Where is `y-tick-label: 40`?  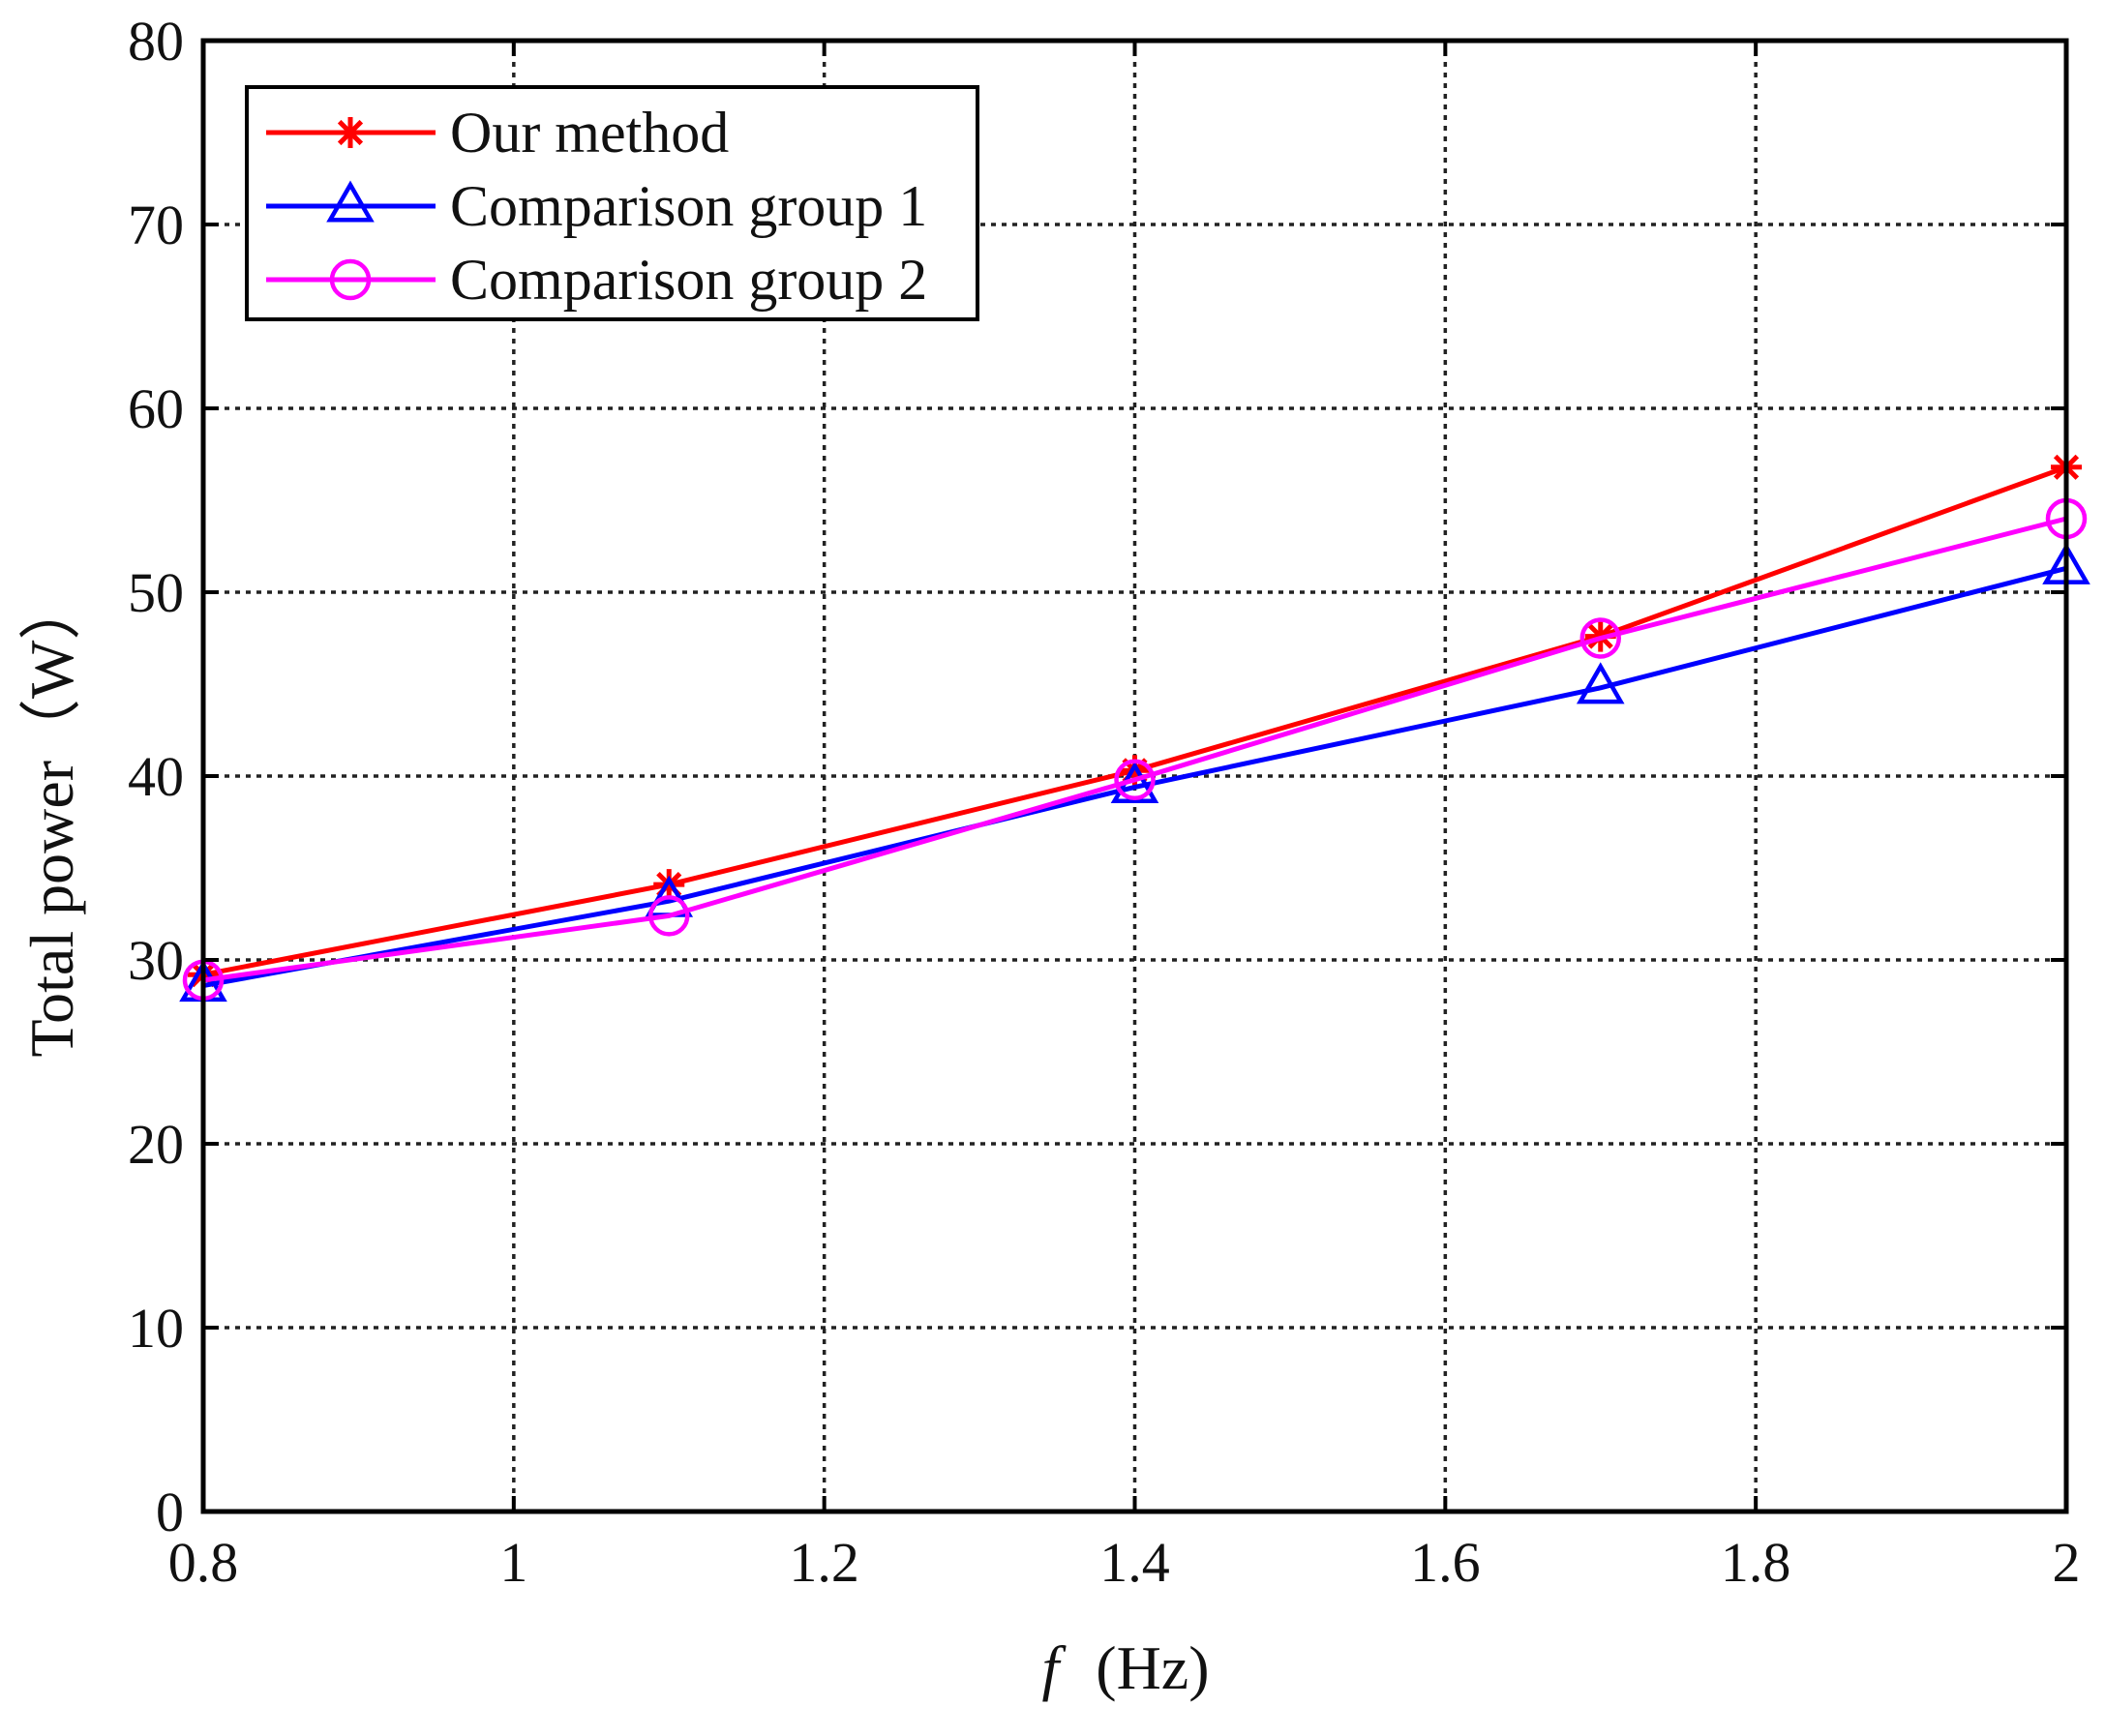
y-tick-label: 40 is located at coordinates (156, 776).